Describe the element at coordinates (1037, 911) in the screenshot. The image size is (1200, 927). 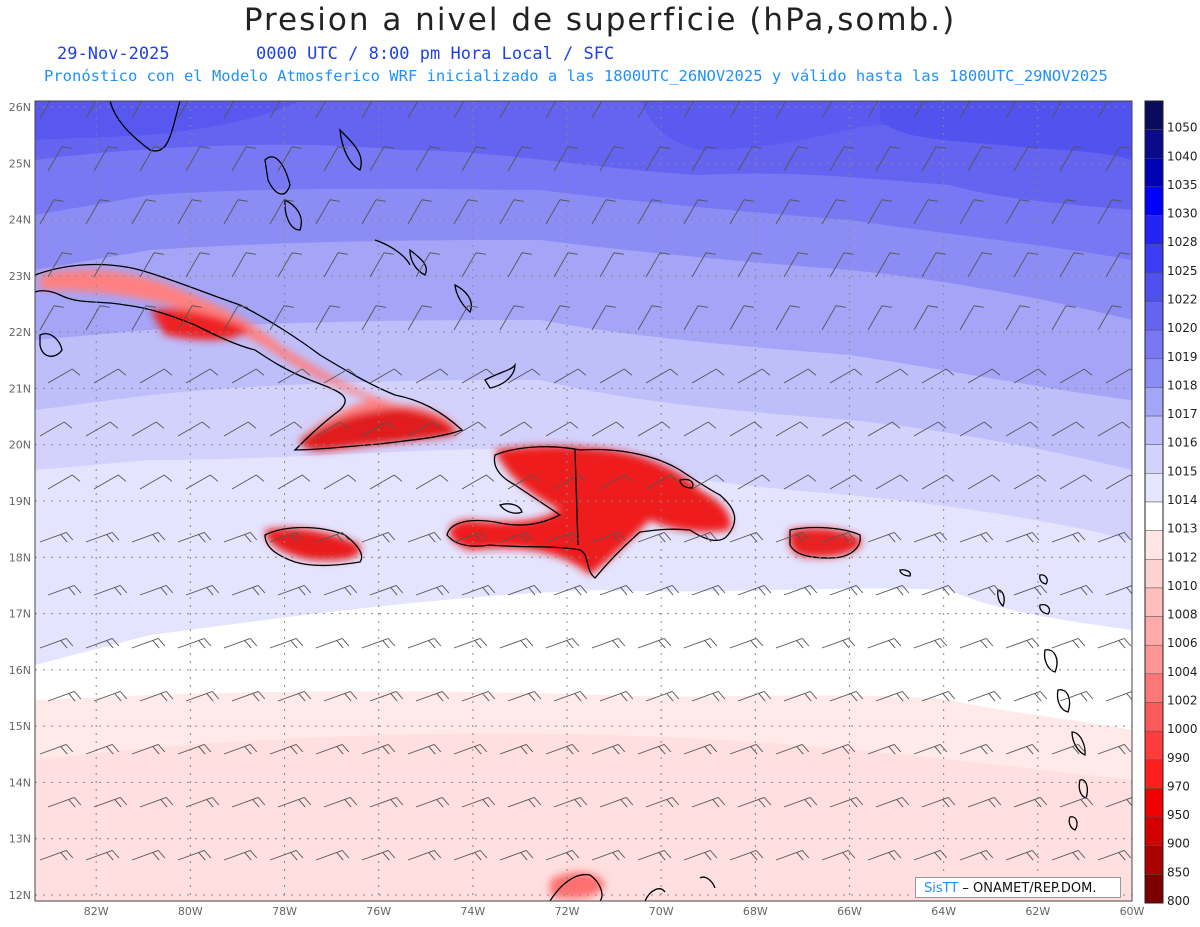
I see `lon-label-62w: 62W` at that location.